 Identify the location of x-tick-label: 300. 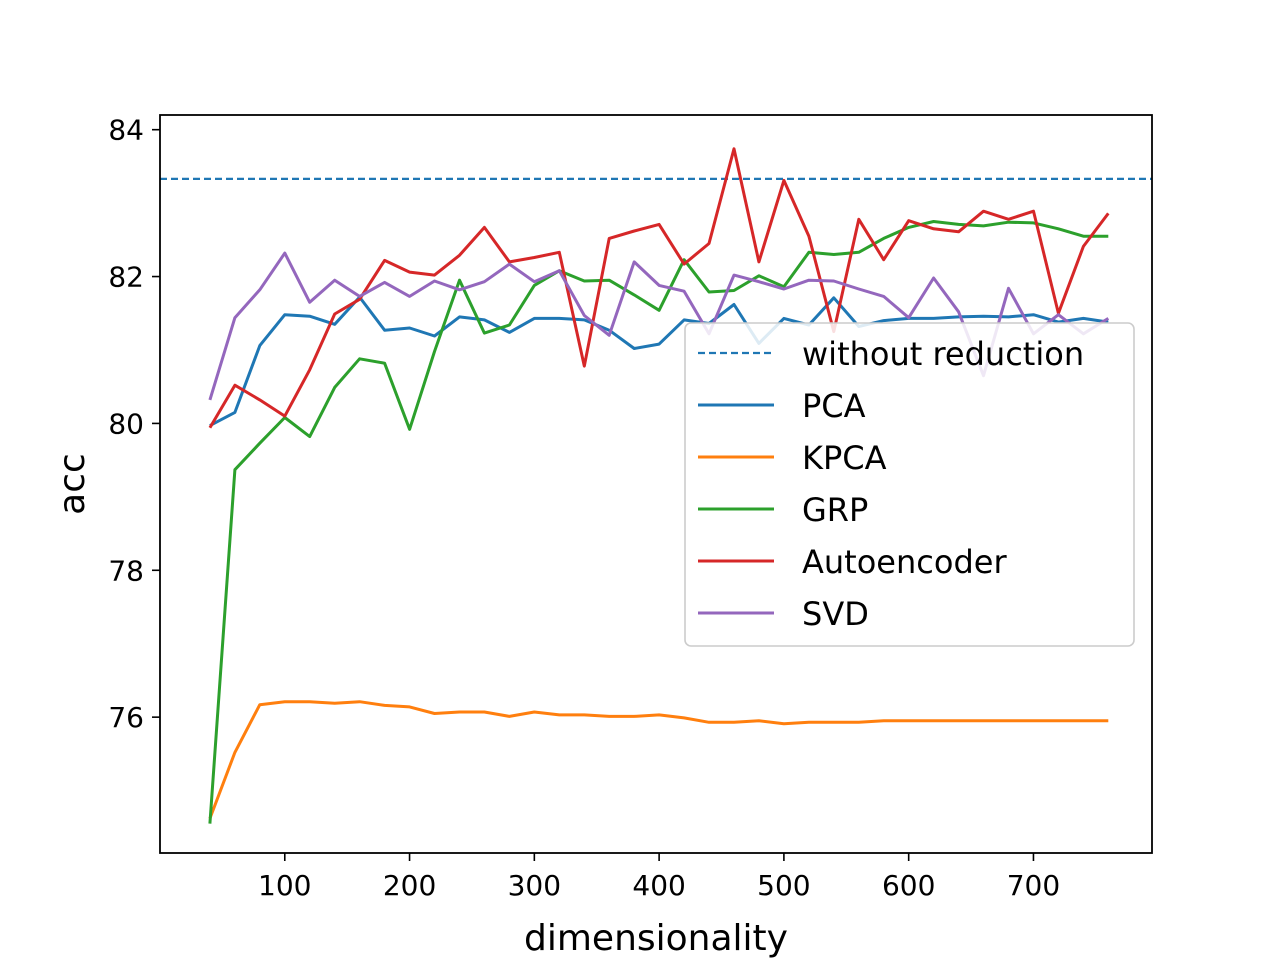
(534, 885).